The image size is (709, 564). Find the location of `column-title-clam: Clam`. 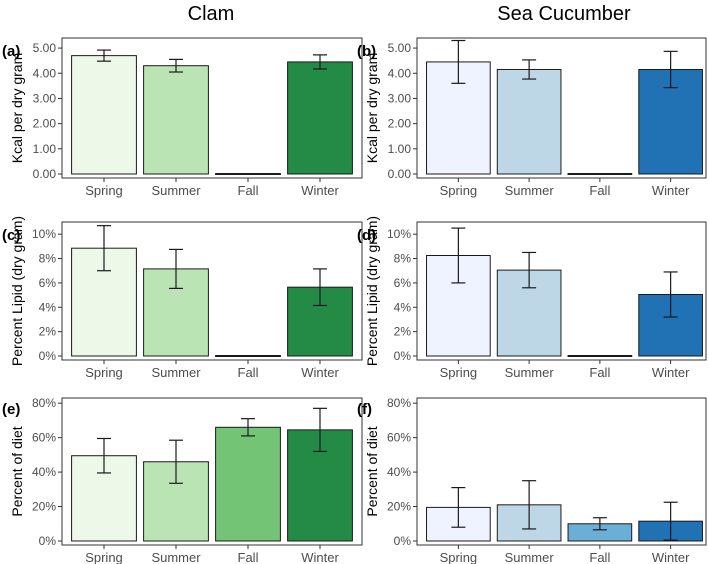

column-title-clam: Clam is located at coordinates (211, 14).